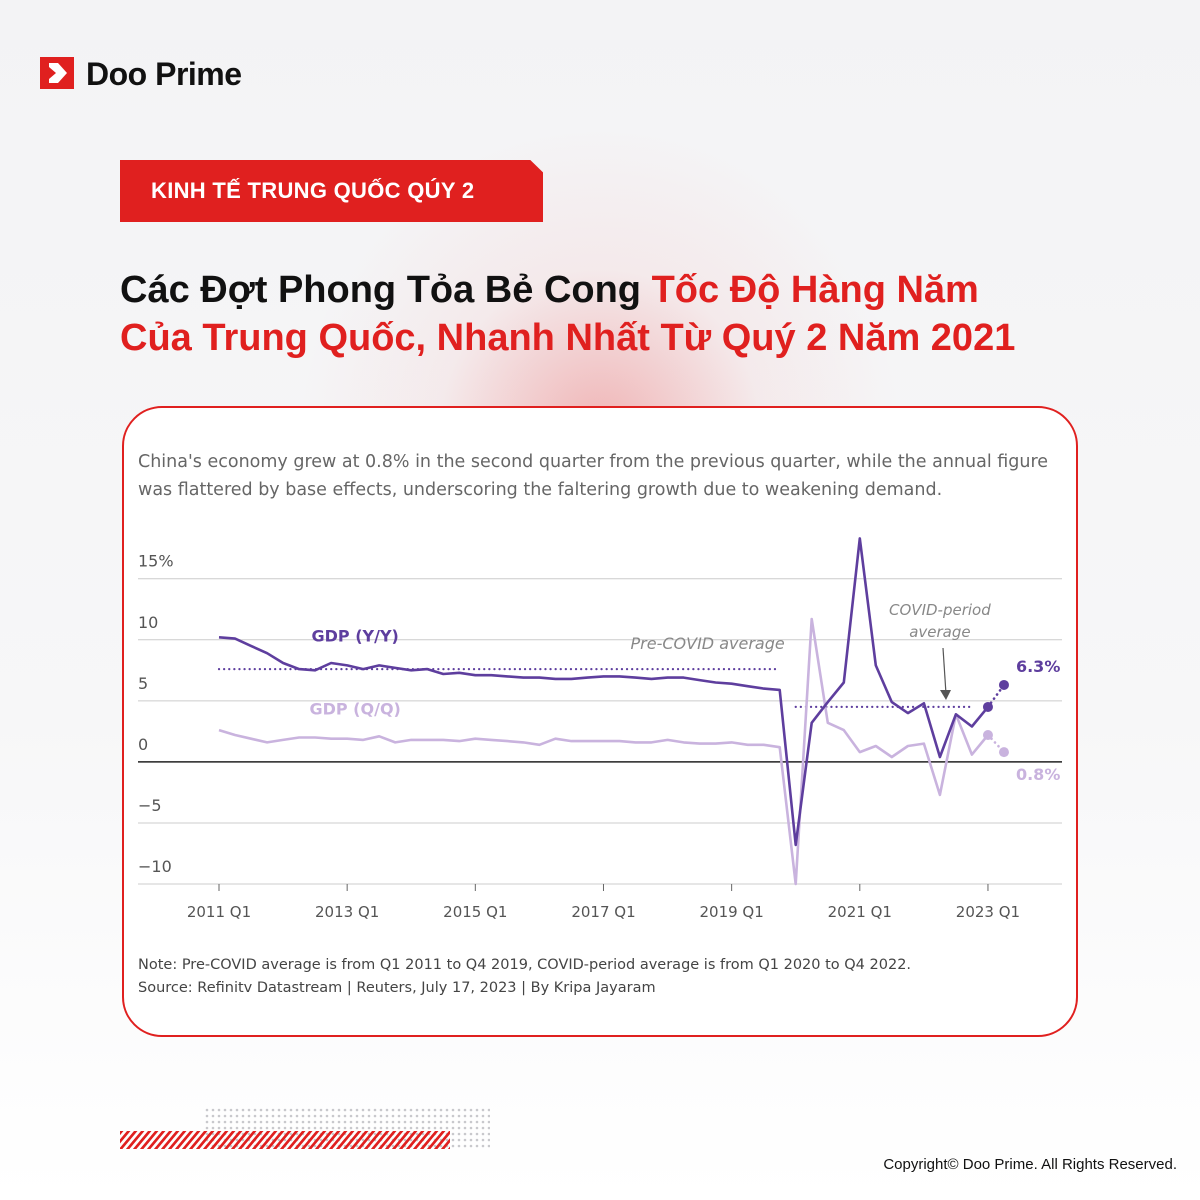 This screenshot has height=1200, width=1200. What do you see at coordinates (381, 290) in the screenshot?
I see `headline-part: Các Đợt Phong Tỏa Bẻ Cong` at bounding box center [381, 290].